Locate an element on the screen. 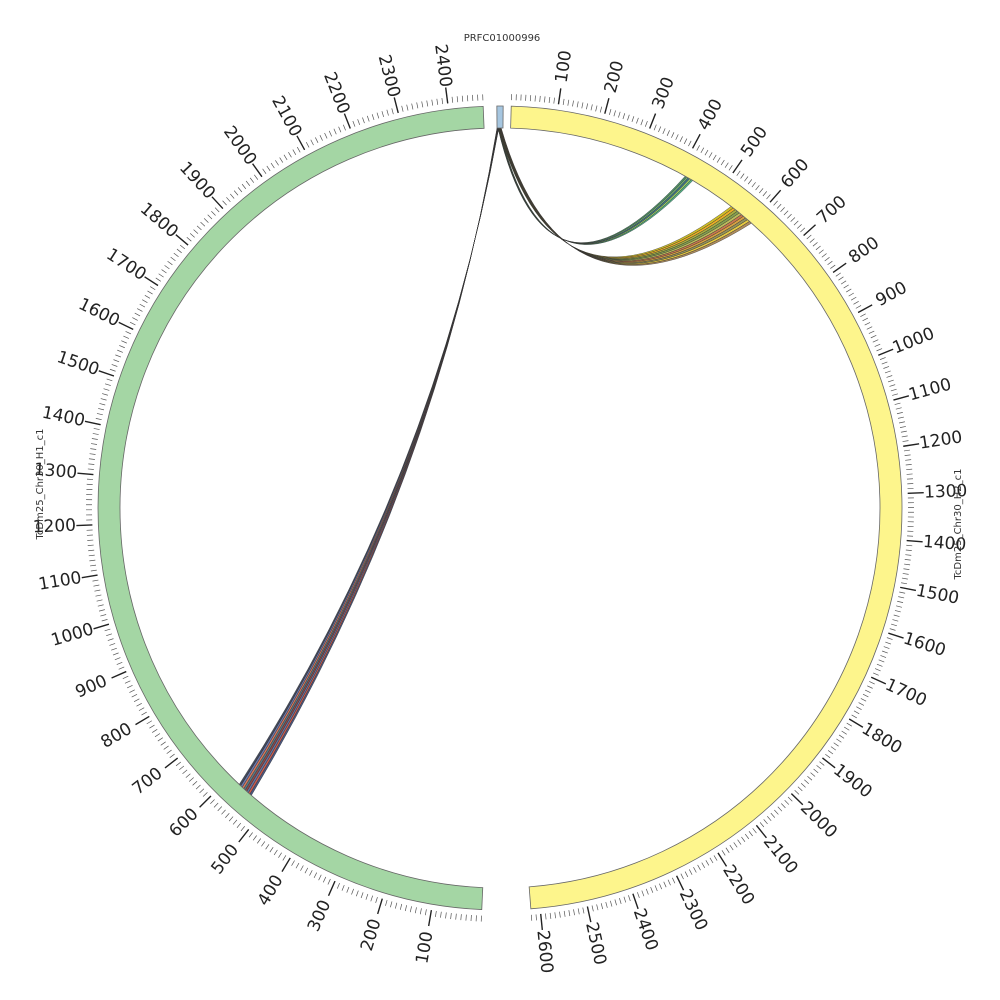 This screenshot has height=1000, width=1000. segment-prfc is located at coordinates (500, 117).